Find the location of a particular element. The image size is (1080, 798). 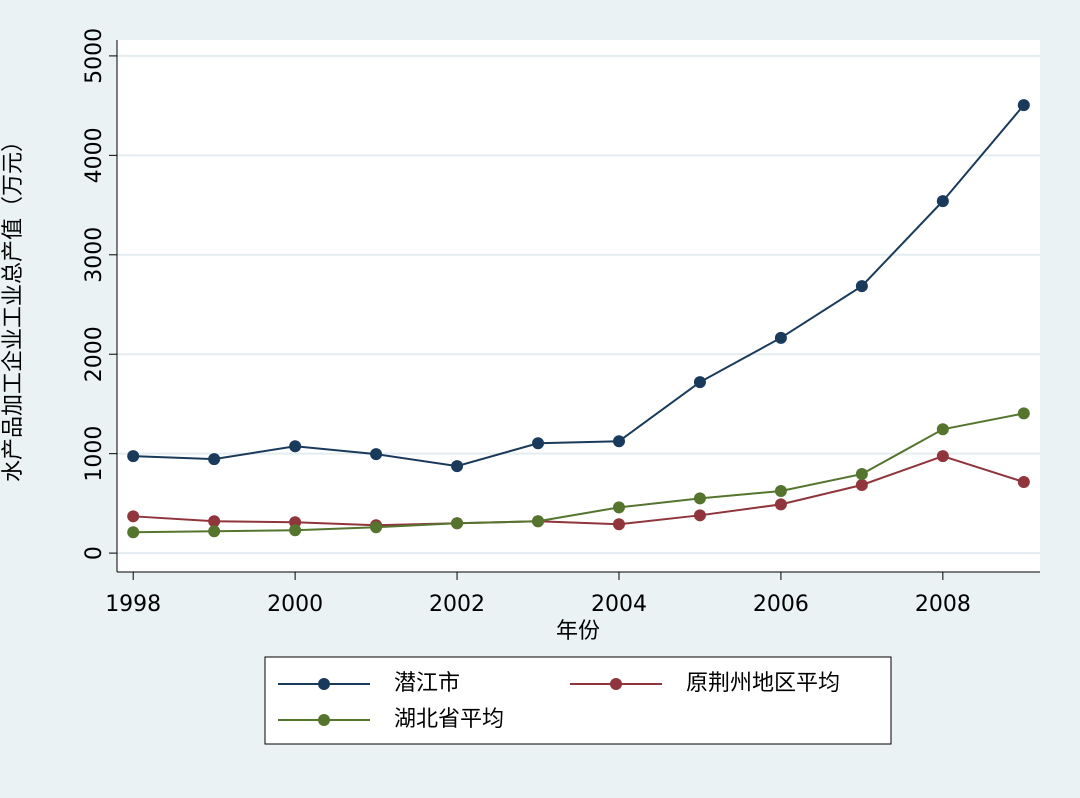

y-tick-label: 0 is located at coordinates (94, 553).